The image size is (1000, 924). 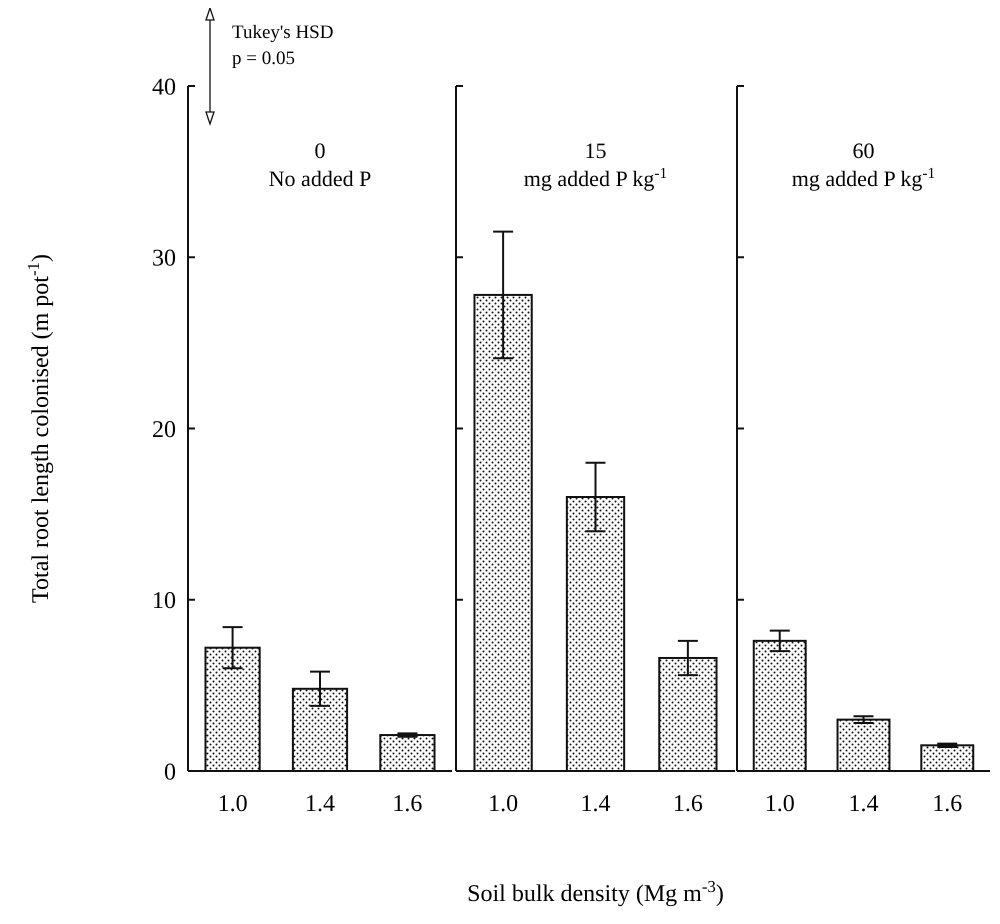 I want to click on text: 15, so click(x=595, y=150).